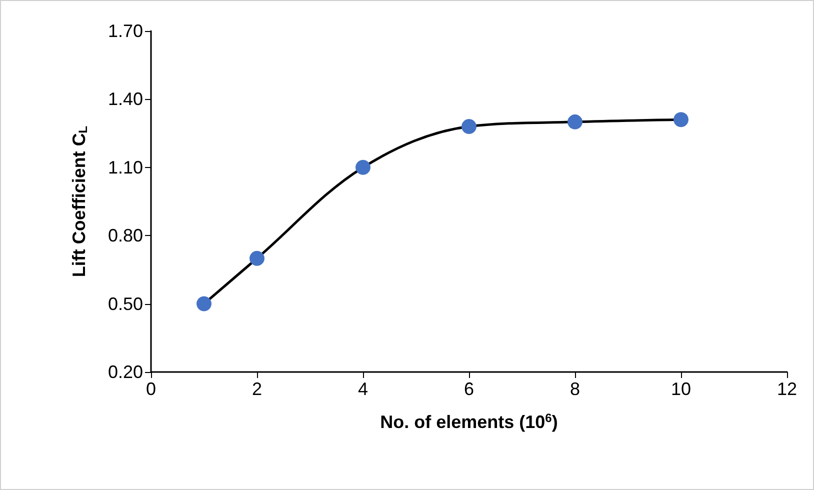 This screenshot has height=490, width=814. Describe the element at coordinates (469, 389) in the screenshot. I see `x-tick-label: 6` at that location.